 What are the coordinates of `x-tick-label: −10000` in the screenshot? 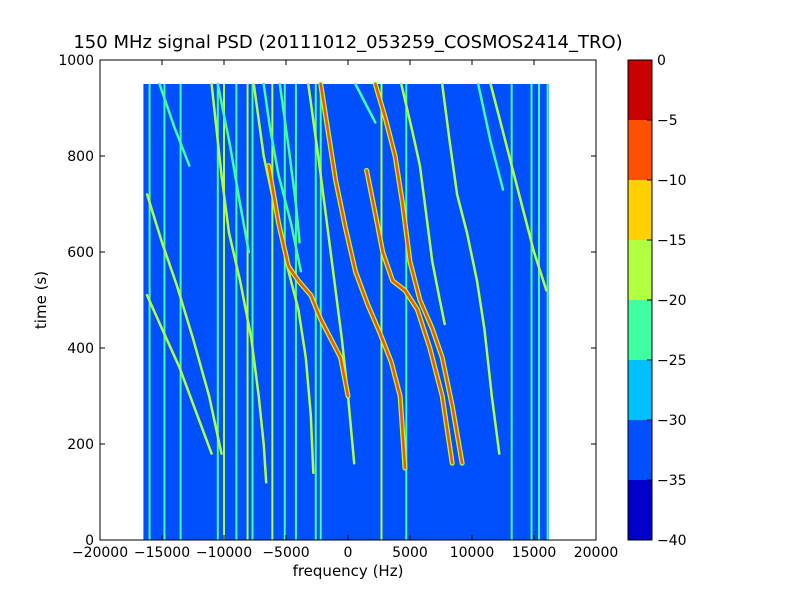 It's located at (224, 553).